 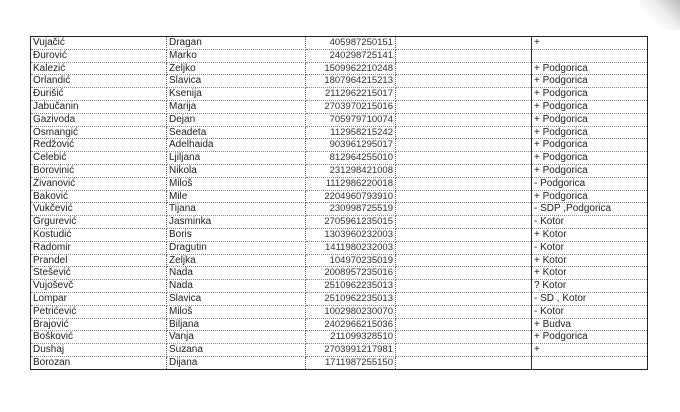 What do you see at coordinates (98, 133) in the screenshot?
I see `surname-cell: Osmangić` at bounding box center [98, 133].